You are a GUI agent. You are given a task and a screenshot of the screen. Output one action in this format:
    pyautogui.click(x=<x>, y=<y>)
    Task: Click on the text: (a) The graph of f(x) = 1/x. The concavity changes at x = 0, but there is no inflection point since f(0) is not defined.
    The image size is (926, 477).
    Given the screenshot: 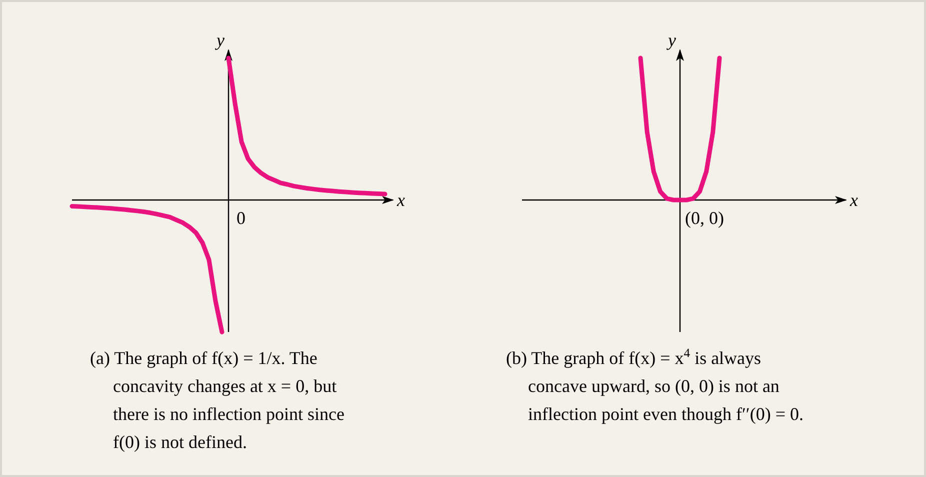 What is the action you would take?
    pyautogui.click(x=217, y=400)
    